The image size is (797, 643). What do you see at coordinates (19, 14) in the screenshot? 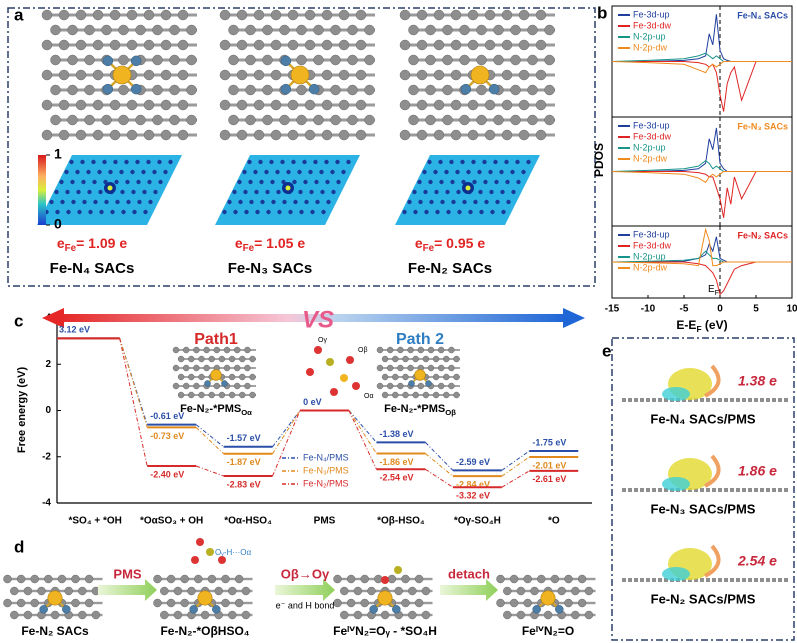
I see `panel-letter: a` at bounding box center [19, 14].